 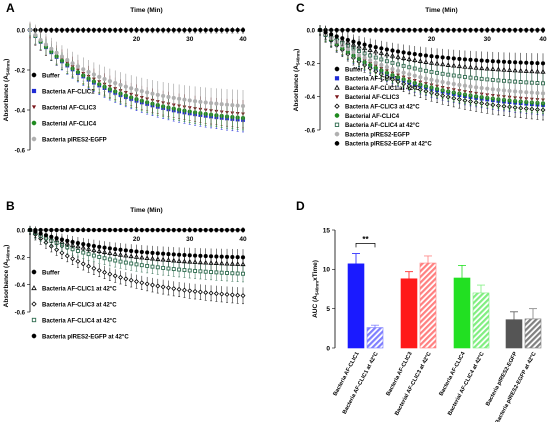 What do you see at coordinates (296, 88) in the screenshot?
I see `ylabel-main: Absorbance (A` at bounding box center [296, 88].